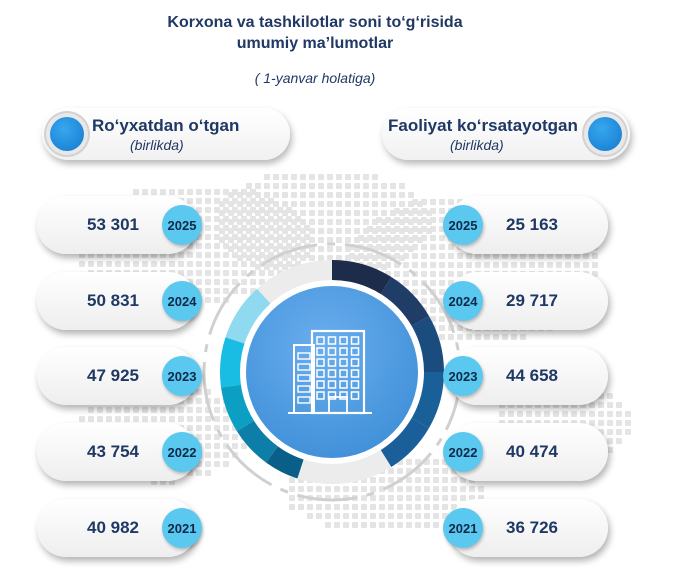 This screenshot has width=673, height=588. What do you see at coordinates (332, 372) in the screenshot?
I see `center-circle` at bounding box center [332, 372].